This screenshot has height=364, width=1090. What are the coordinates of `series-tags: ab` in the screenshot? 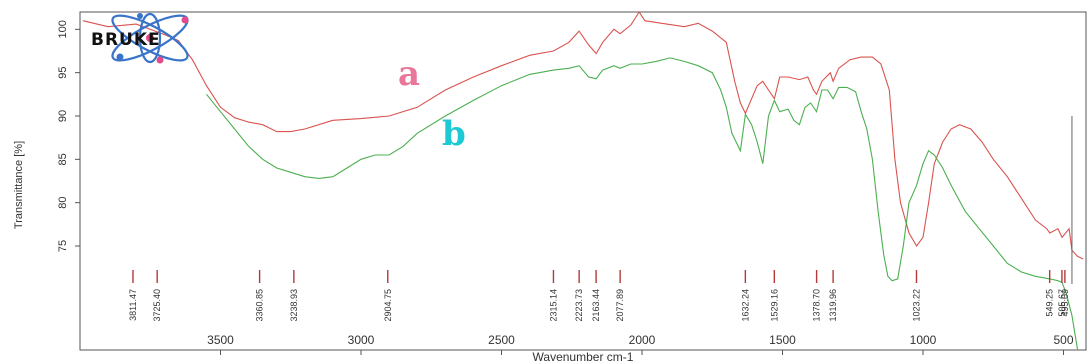 It's located at (432, 104).